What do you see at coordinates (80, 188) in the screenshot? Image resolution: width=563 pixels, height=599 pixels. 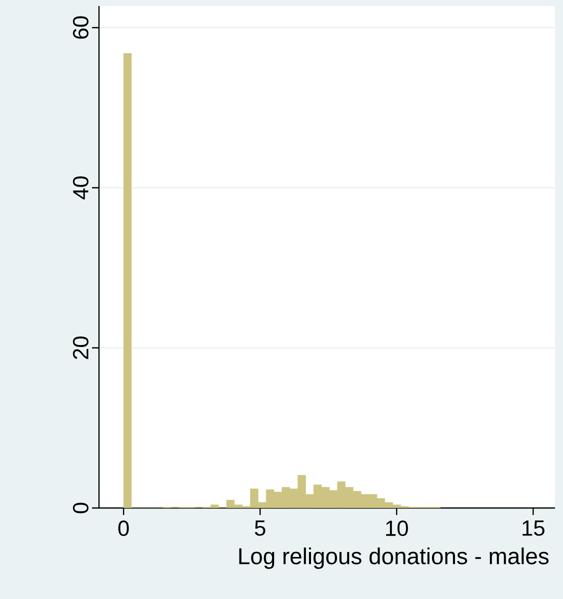 I see `y-tick-label: 40` at bounding box center [80, 188].